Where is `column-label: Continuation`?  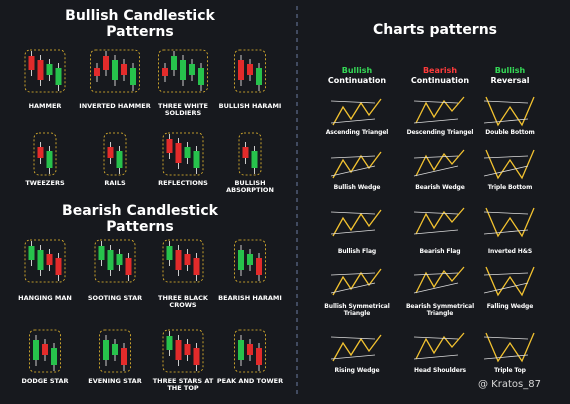 column-label: Continuation is located at coordinates (357, 80).